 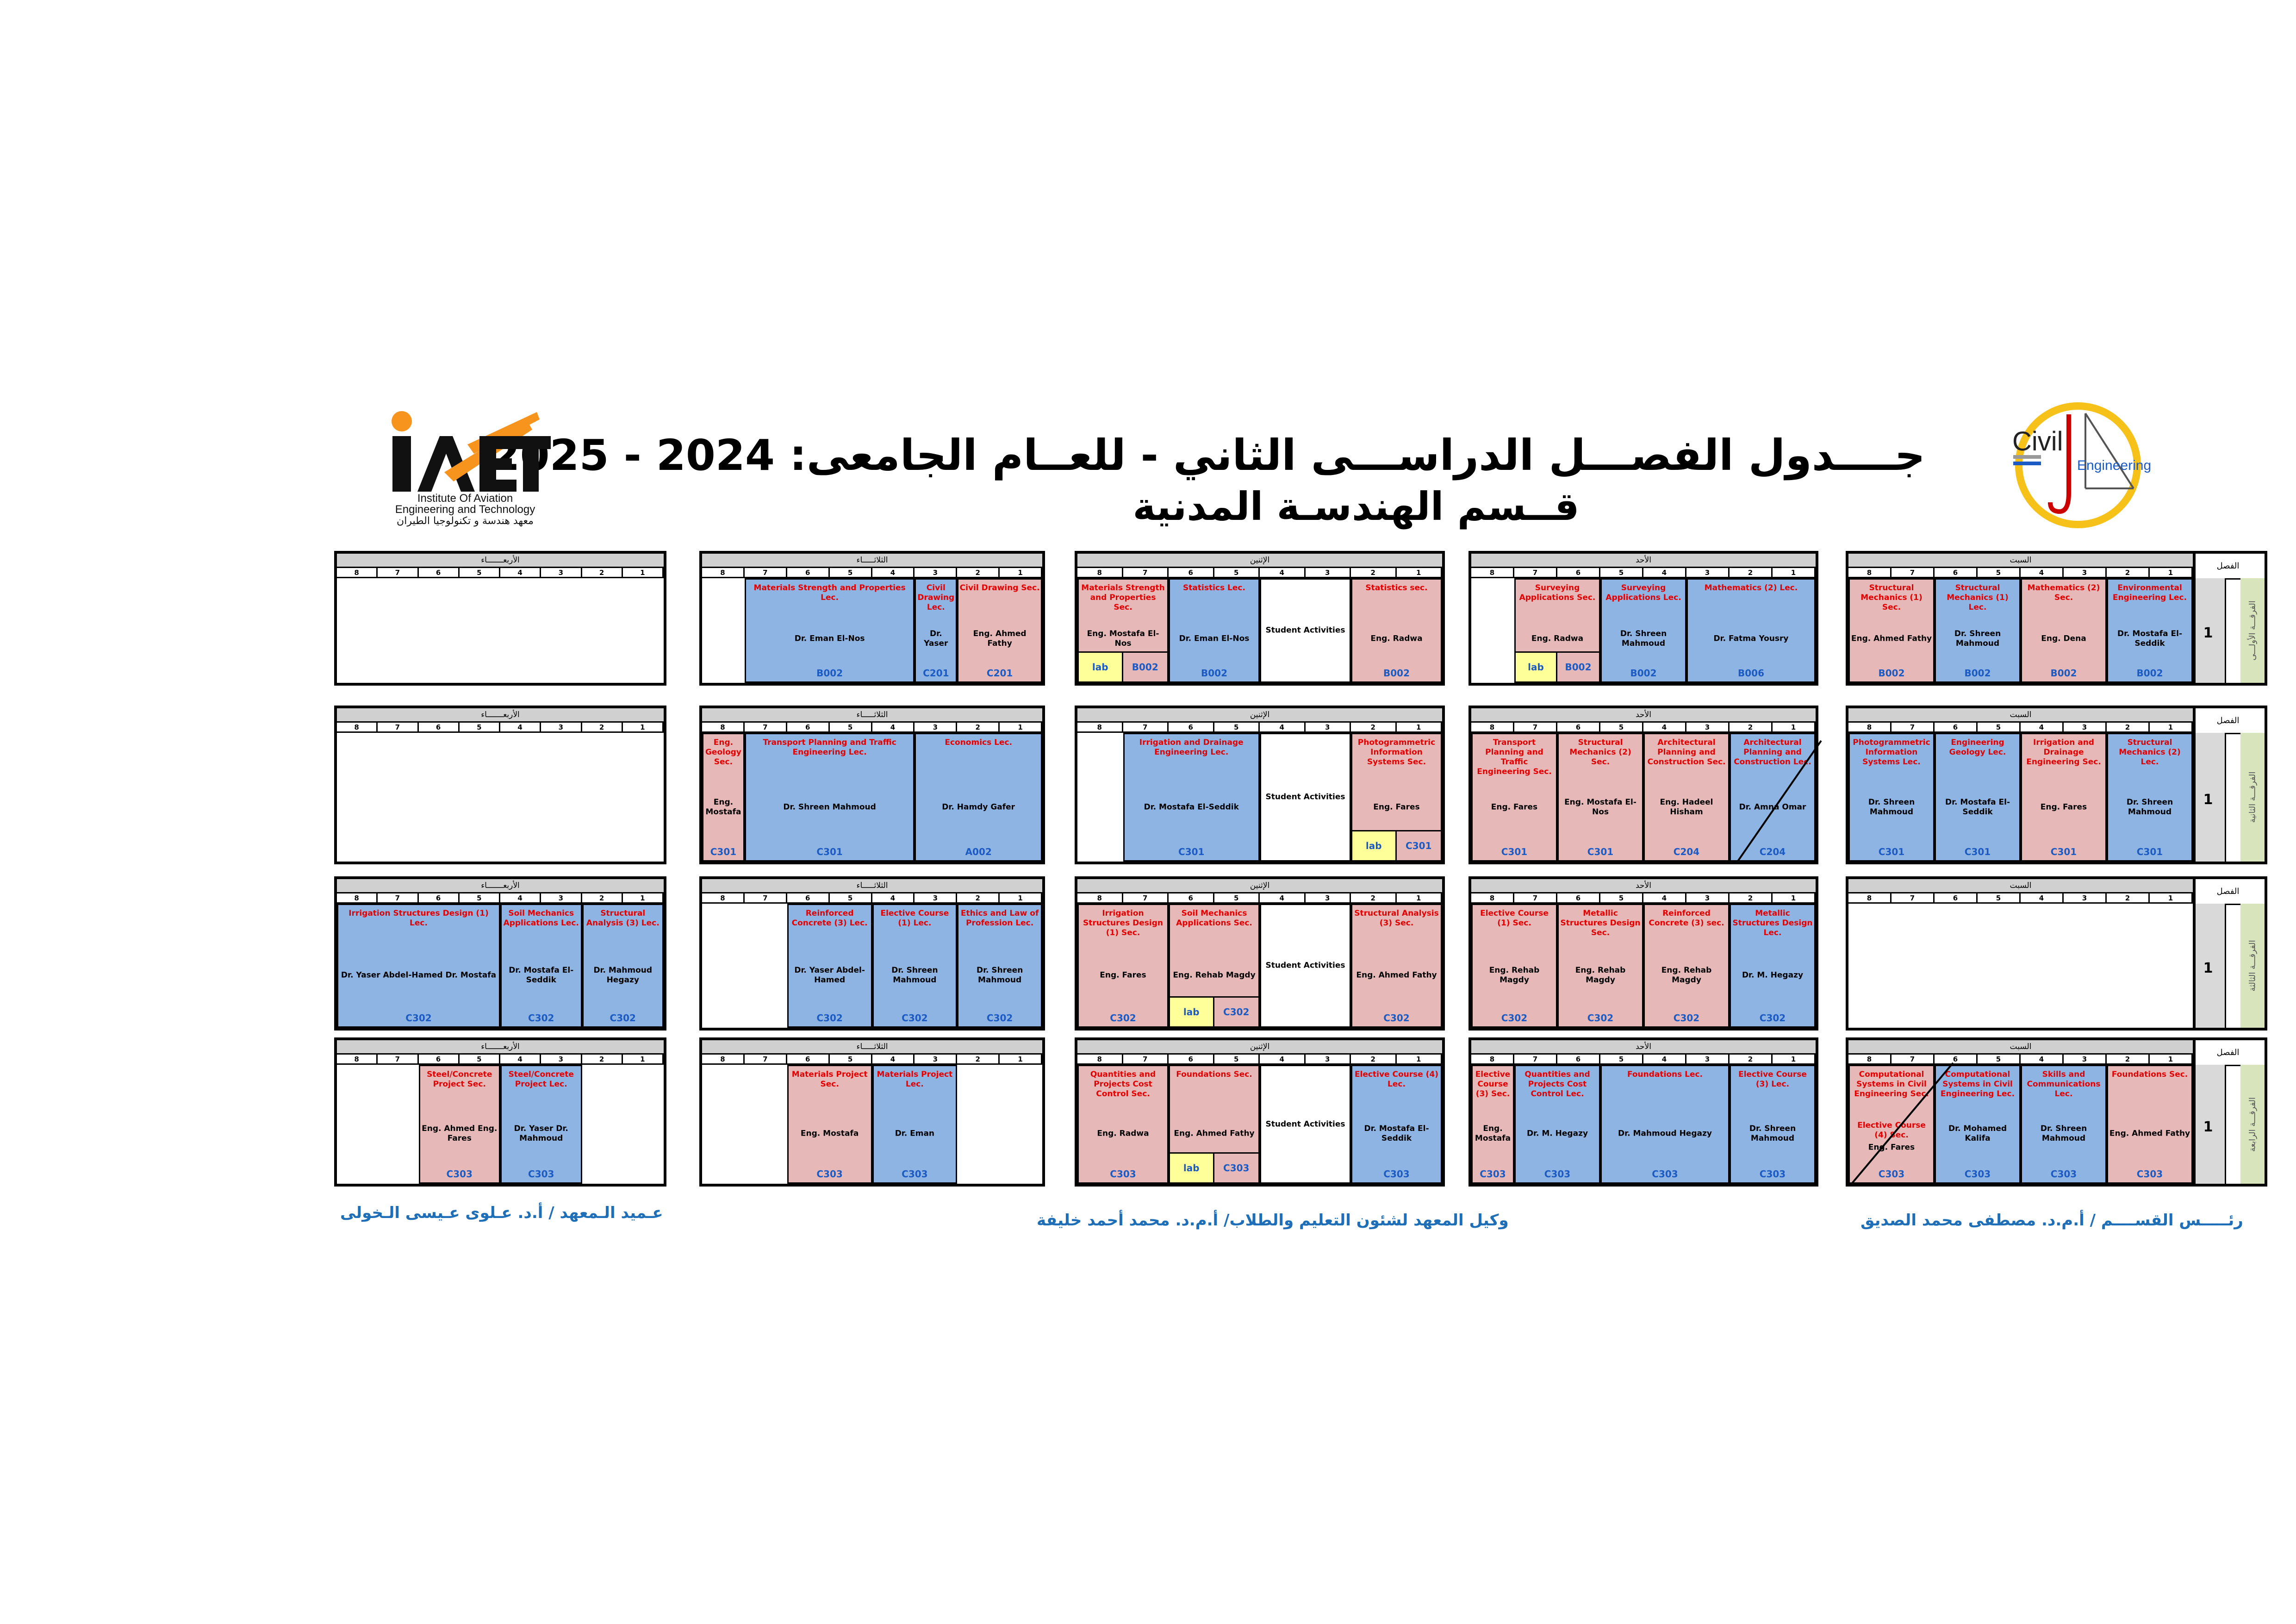 What do you see at coordinates (1235, 1011) in the screenshot?
I see `room-box: C302` at bounding box center [1235, 1011].